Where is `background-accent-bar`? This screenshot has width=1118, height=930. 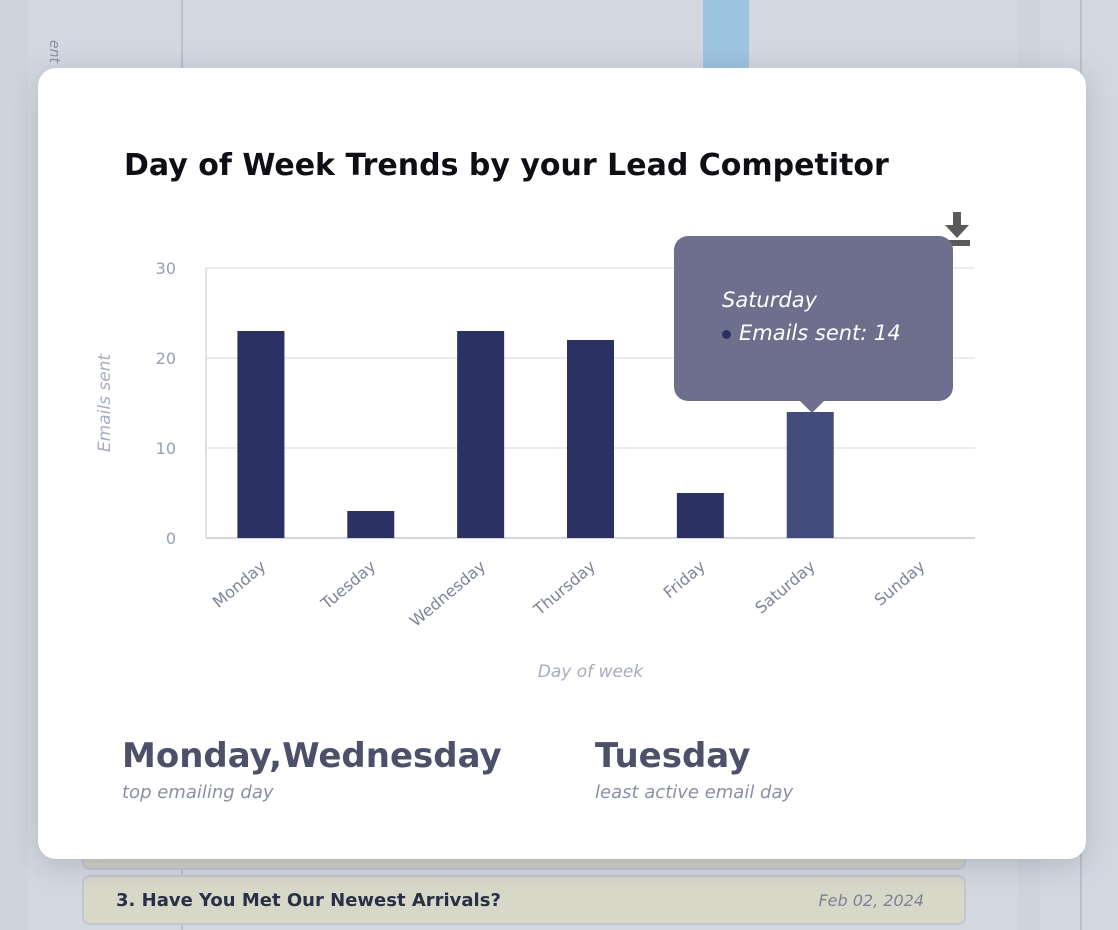 background-accent-bar is located at coordinates (726, 35).